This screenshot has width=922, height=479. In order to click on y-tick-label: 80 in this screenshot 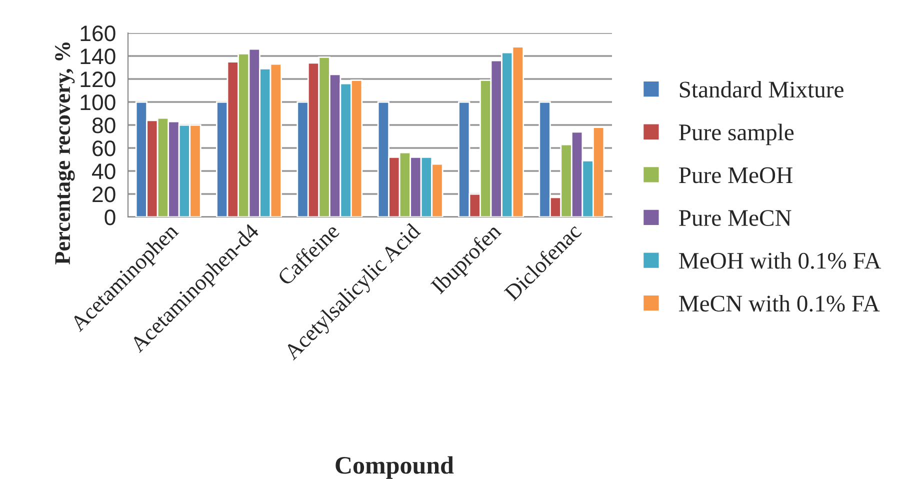, I will do `click(104, 126)`.